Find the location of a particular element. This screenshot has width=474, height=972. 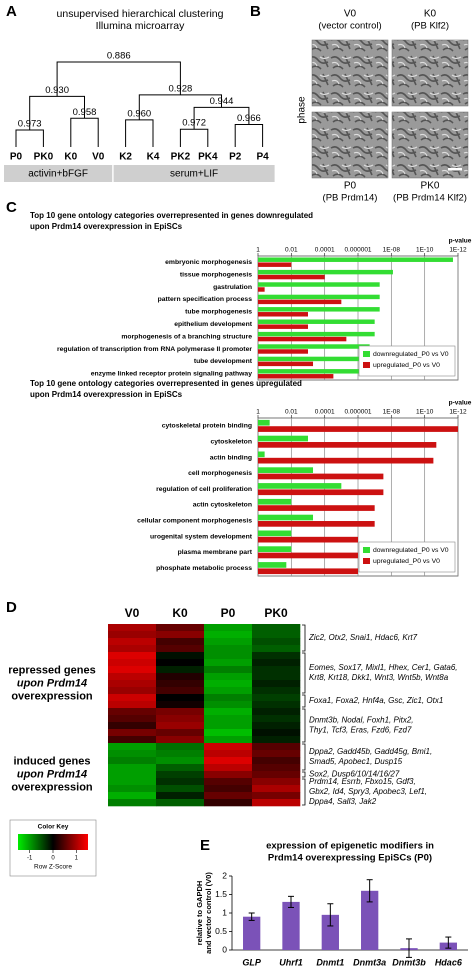

gene-list: Smad5, Apobec1, Dusp15 is located at coordinates (356, 761).